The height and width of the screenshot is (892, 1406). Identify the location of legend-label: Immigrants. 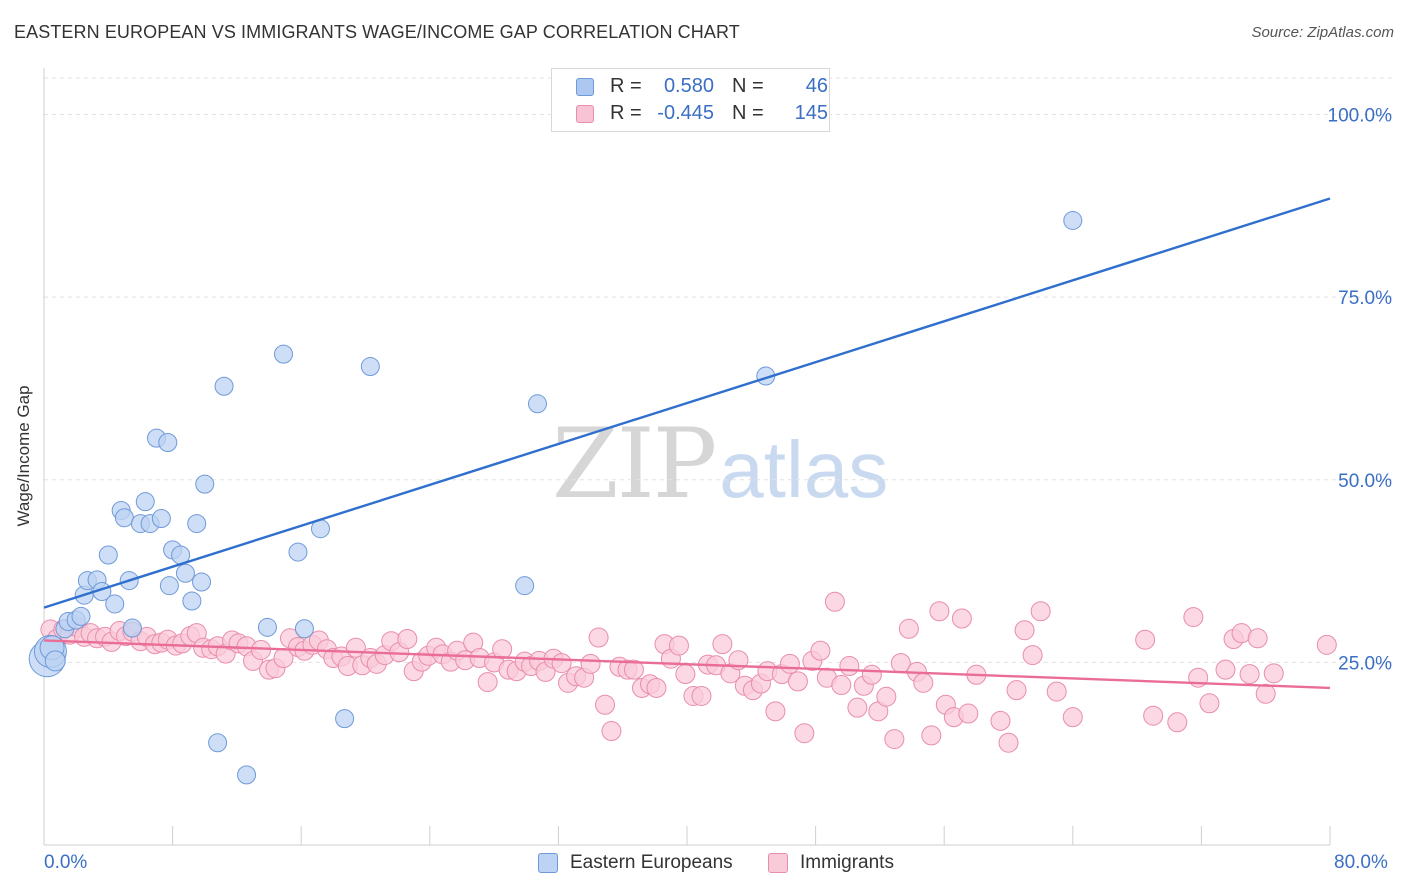
(847, 862).